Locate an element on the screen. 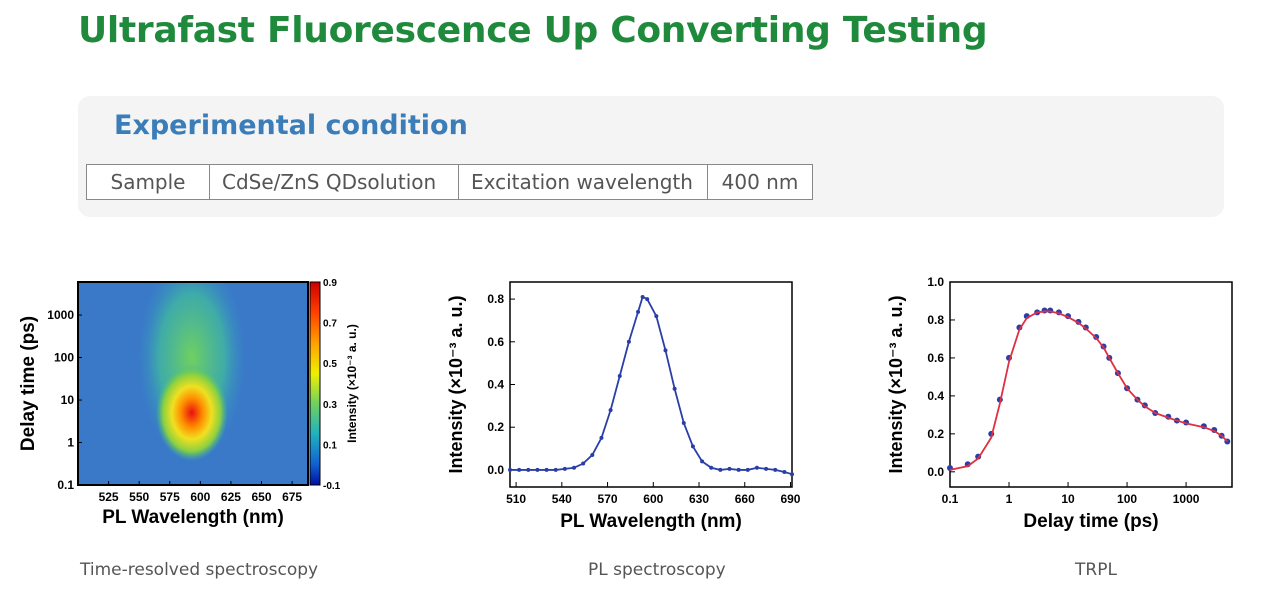 Image resolution: width=1267 pixels, height=607 pixels. caption-time-resolved: Time-resolved spectroscopy is located at coordinates (199, 570).